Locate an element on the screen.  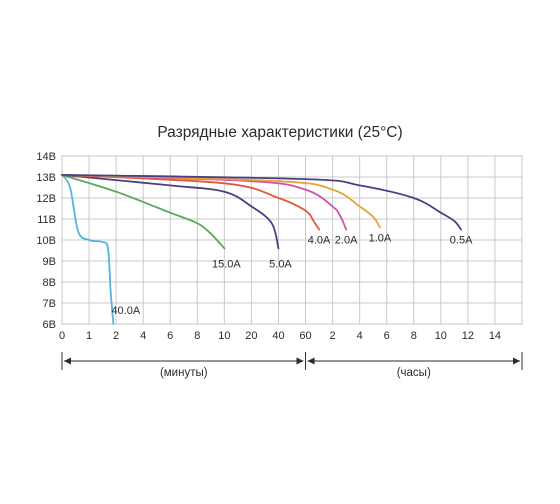
curve-label-5: 1.0A is located at coordinates (380, 238).